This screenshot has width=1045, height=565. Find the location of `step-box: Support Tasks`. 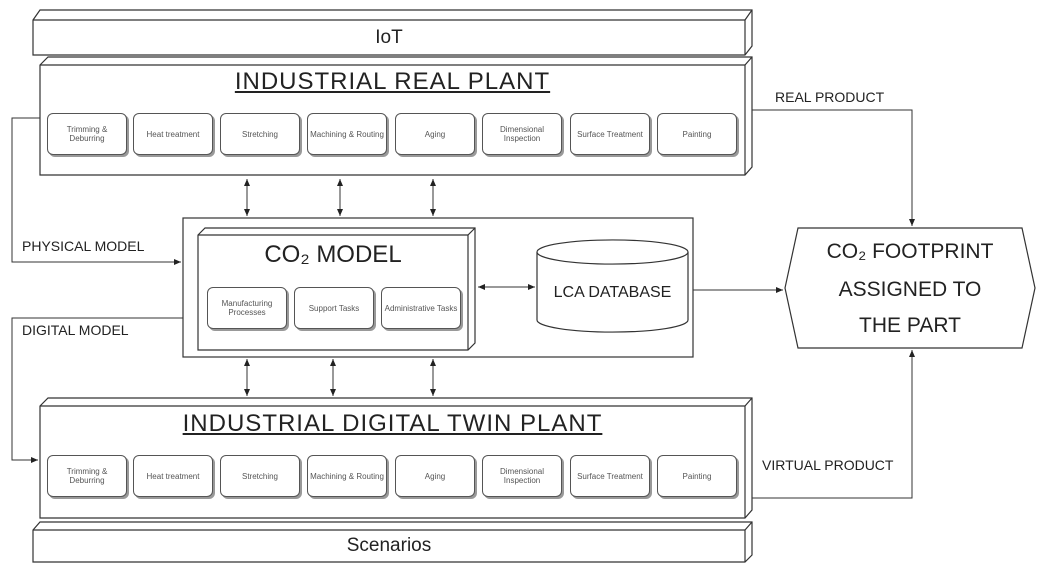

step-box: Support Tasks is located at coordinates (334, 308).